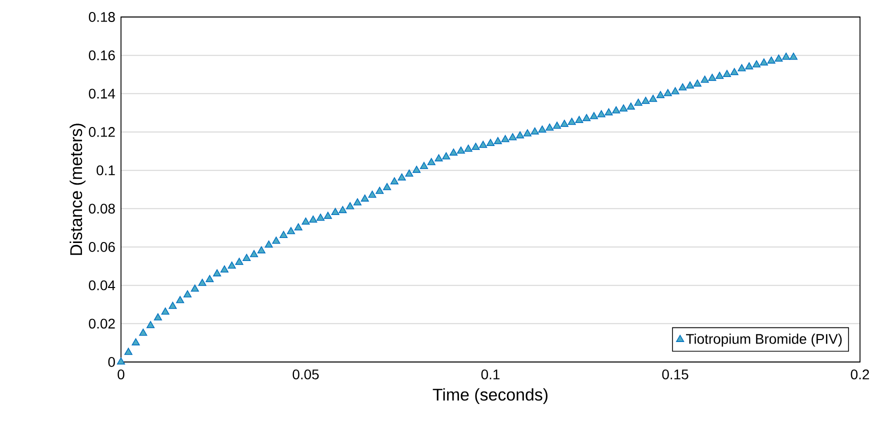  I want to click on y-tick-label: 0.02, so click(101, 323).